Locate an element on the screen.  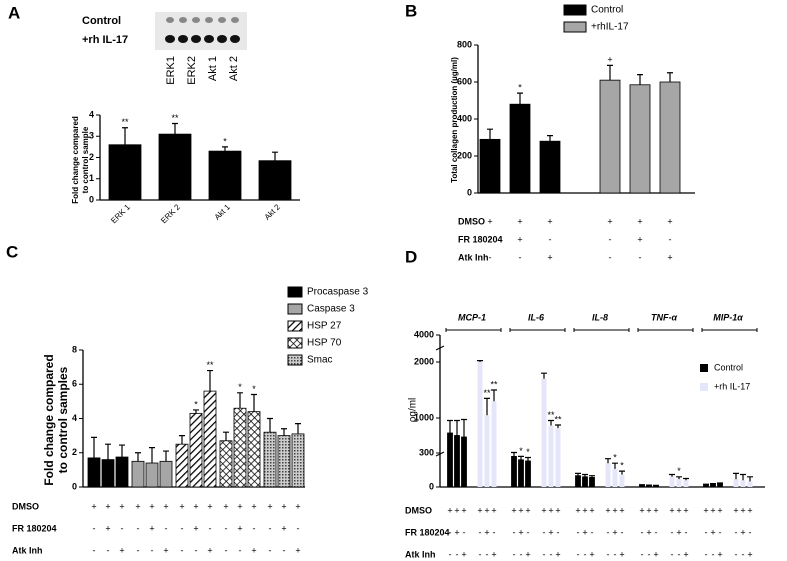
group-label: IL-8 is located at coordinates (600, 317).